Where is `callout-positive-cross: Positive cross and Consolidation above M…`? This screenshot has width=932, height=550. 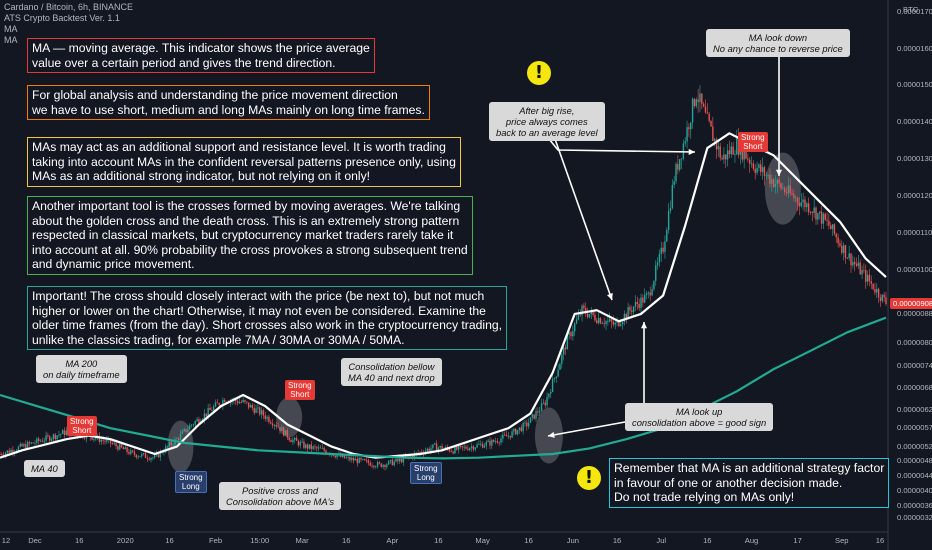
callout-positive-cross: Positive cross and Consolidation above M… is located at coordinates (280, 496).